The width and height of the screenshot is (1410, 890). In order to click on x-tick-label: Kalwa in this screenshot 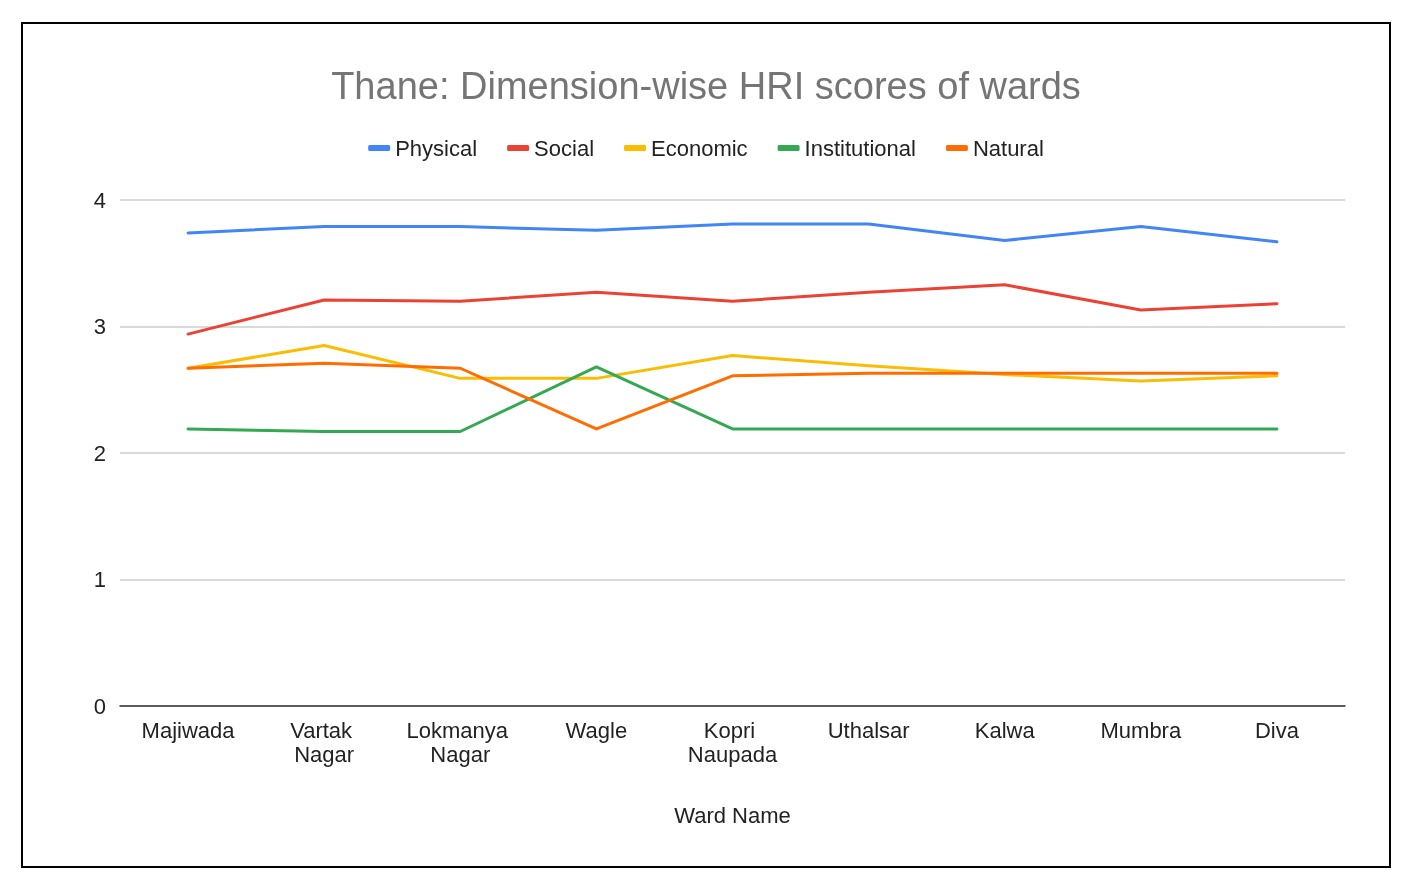, I will do `click(1005, 730)`.